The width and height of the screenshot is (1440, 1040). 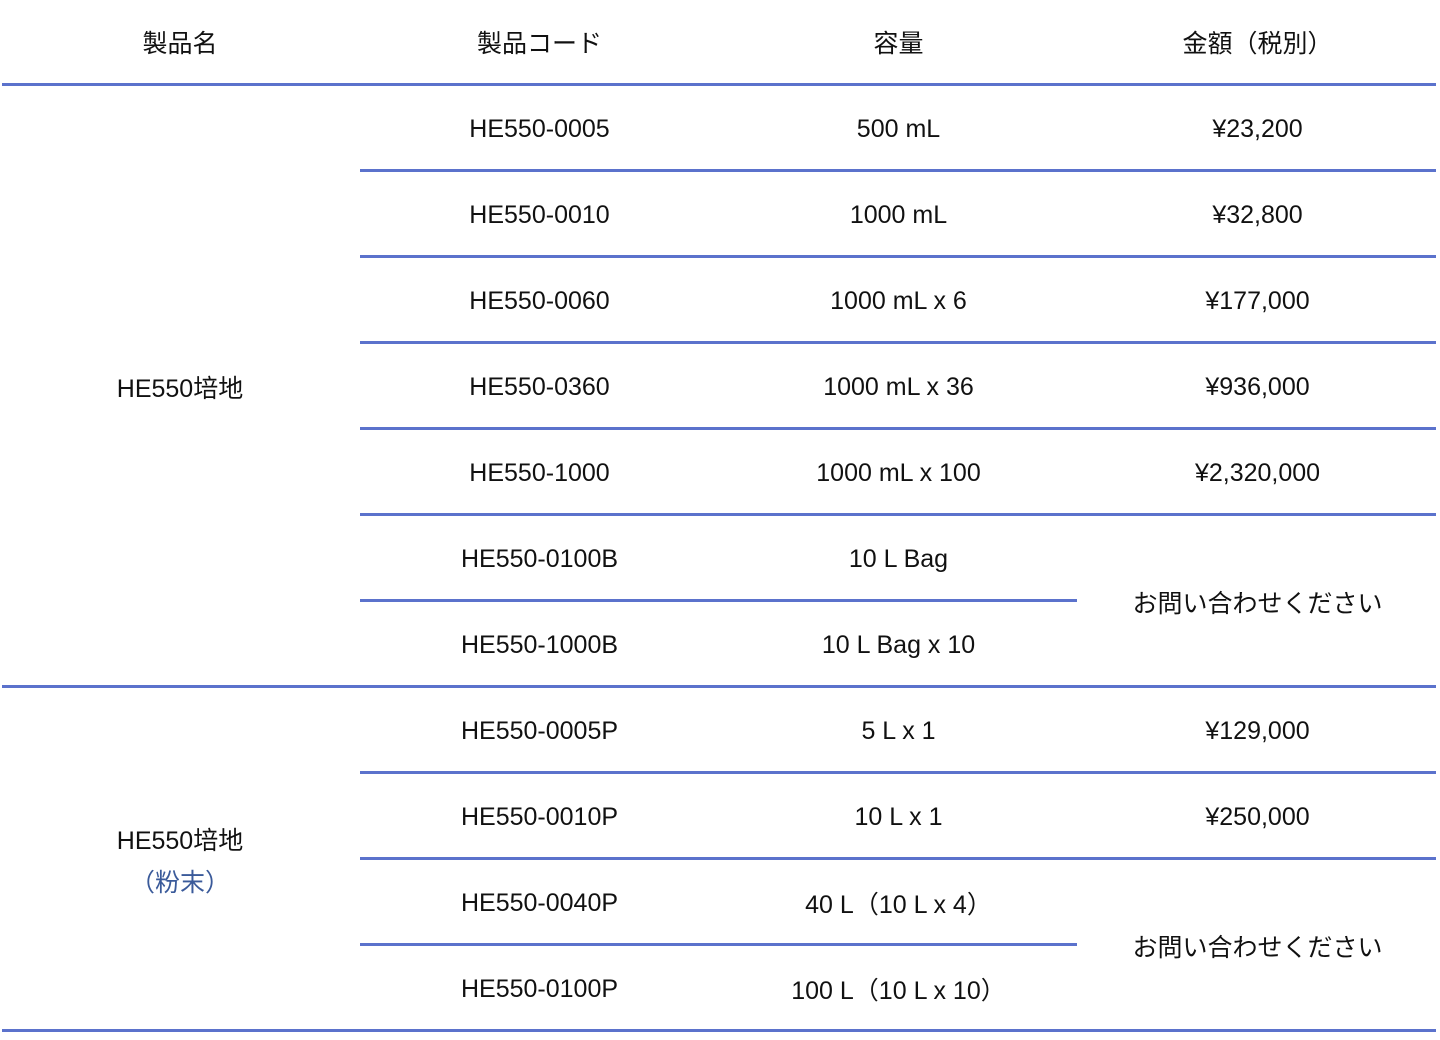 What do you see at coordinates (180, 860) in the screenshot?
I see `product-name-cell: HE550培地 （粉末）` at bounding box center [180, 860].